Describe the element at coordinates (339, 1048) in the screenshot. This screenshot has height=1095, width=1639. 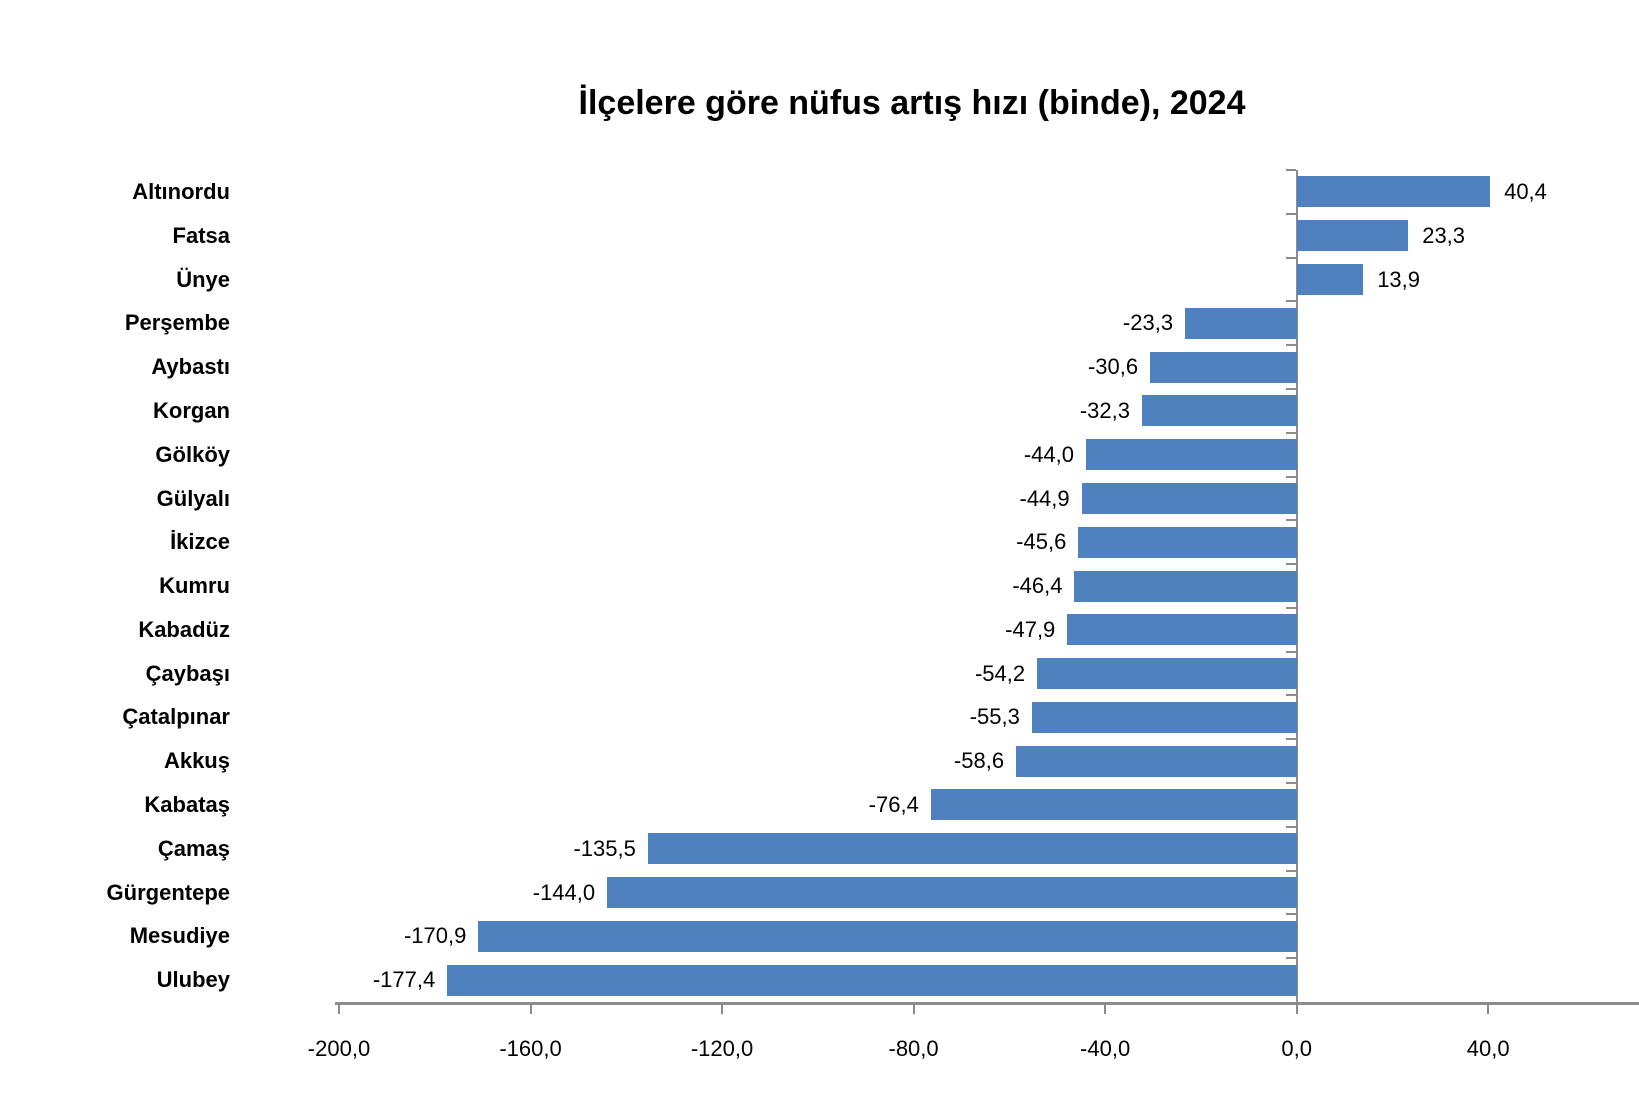
I see `x-axis-tick-label: -200,0` at that location.